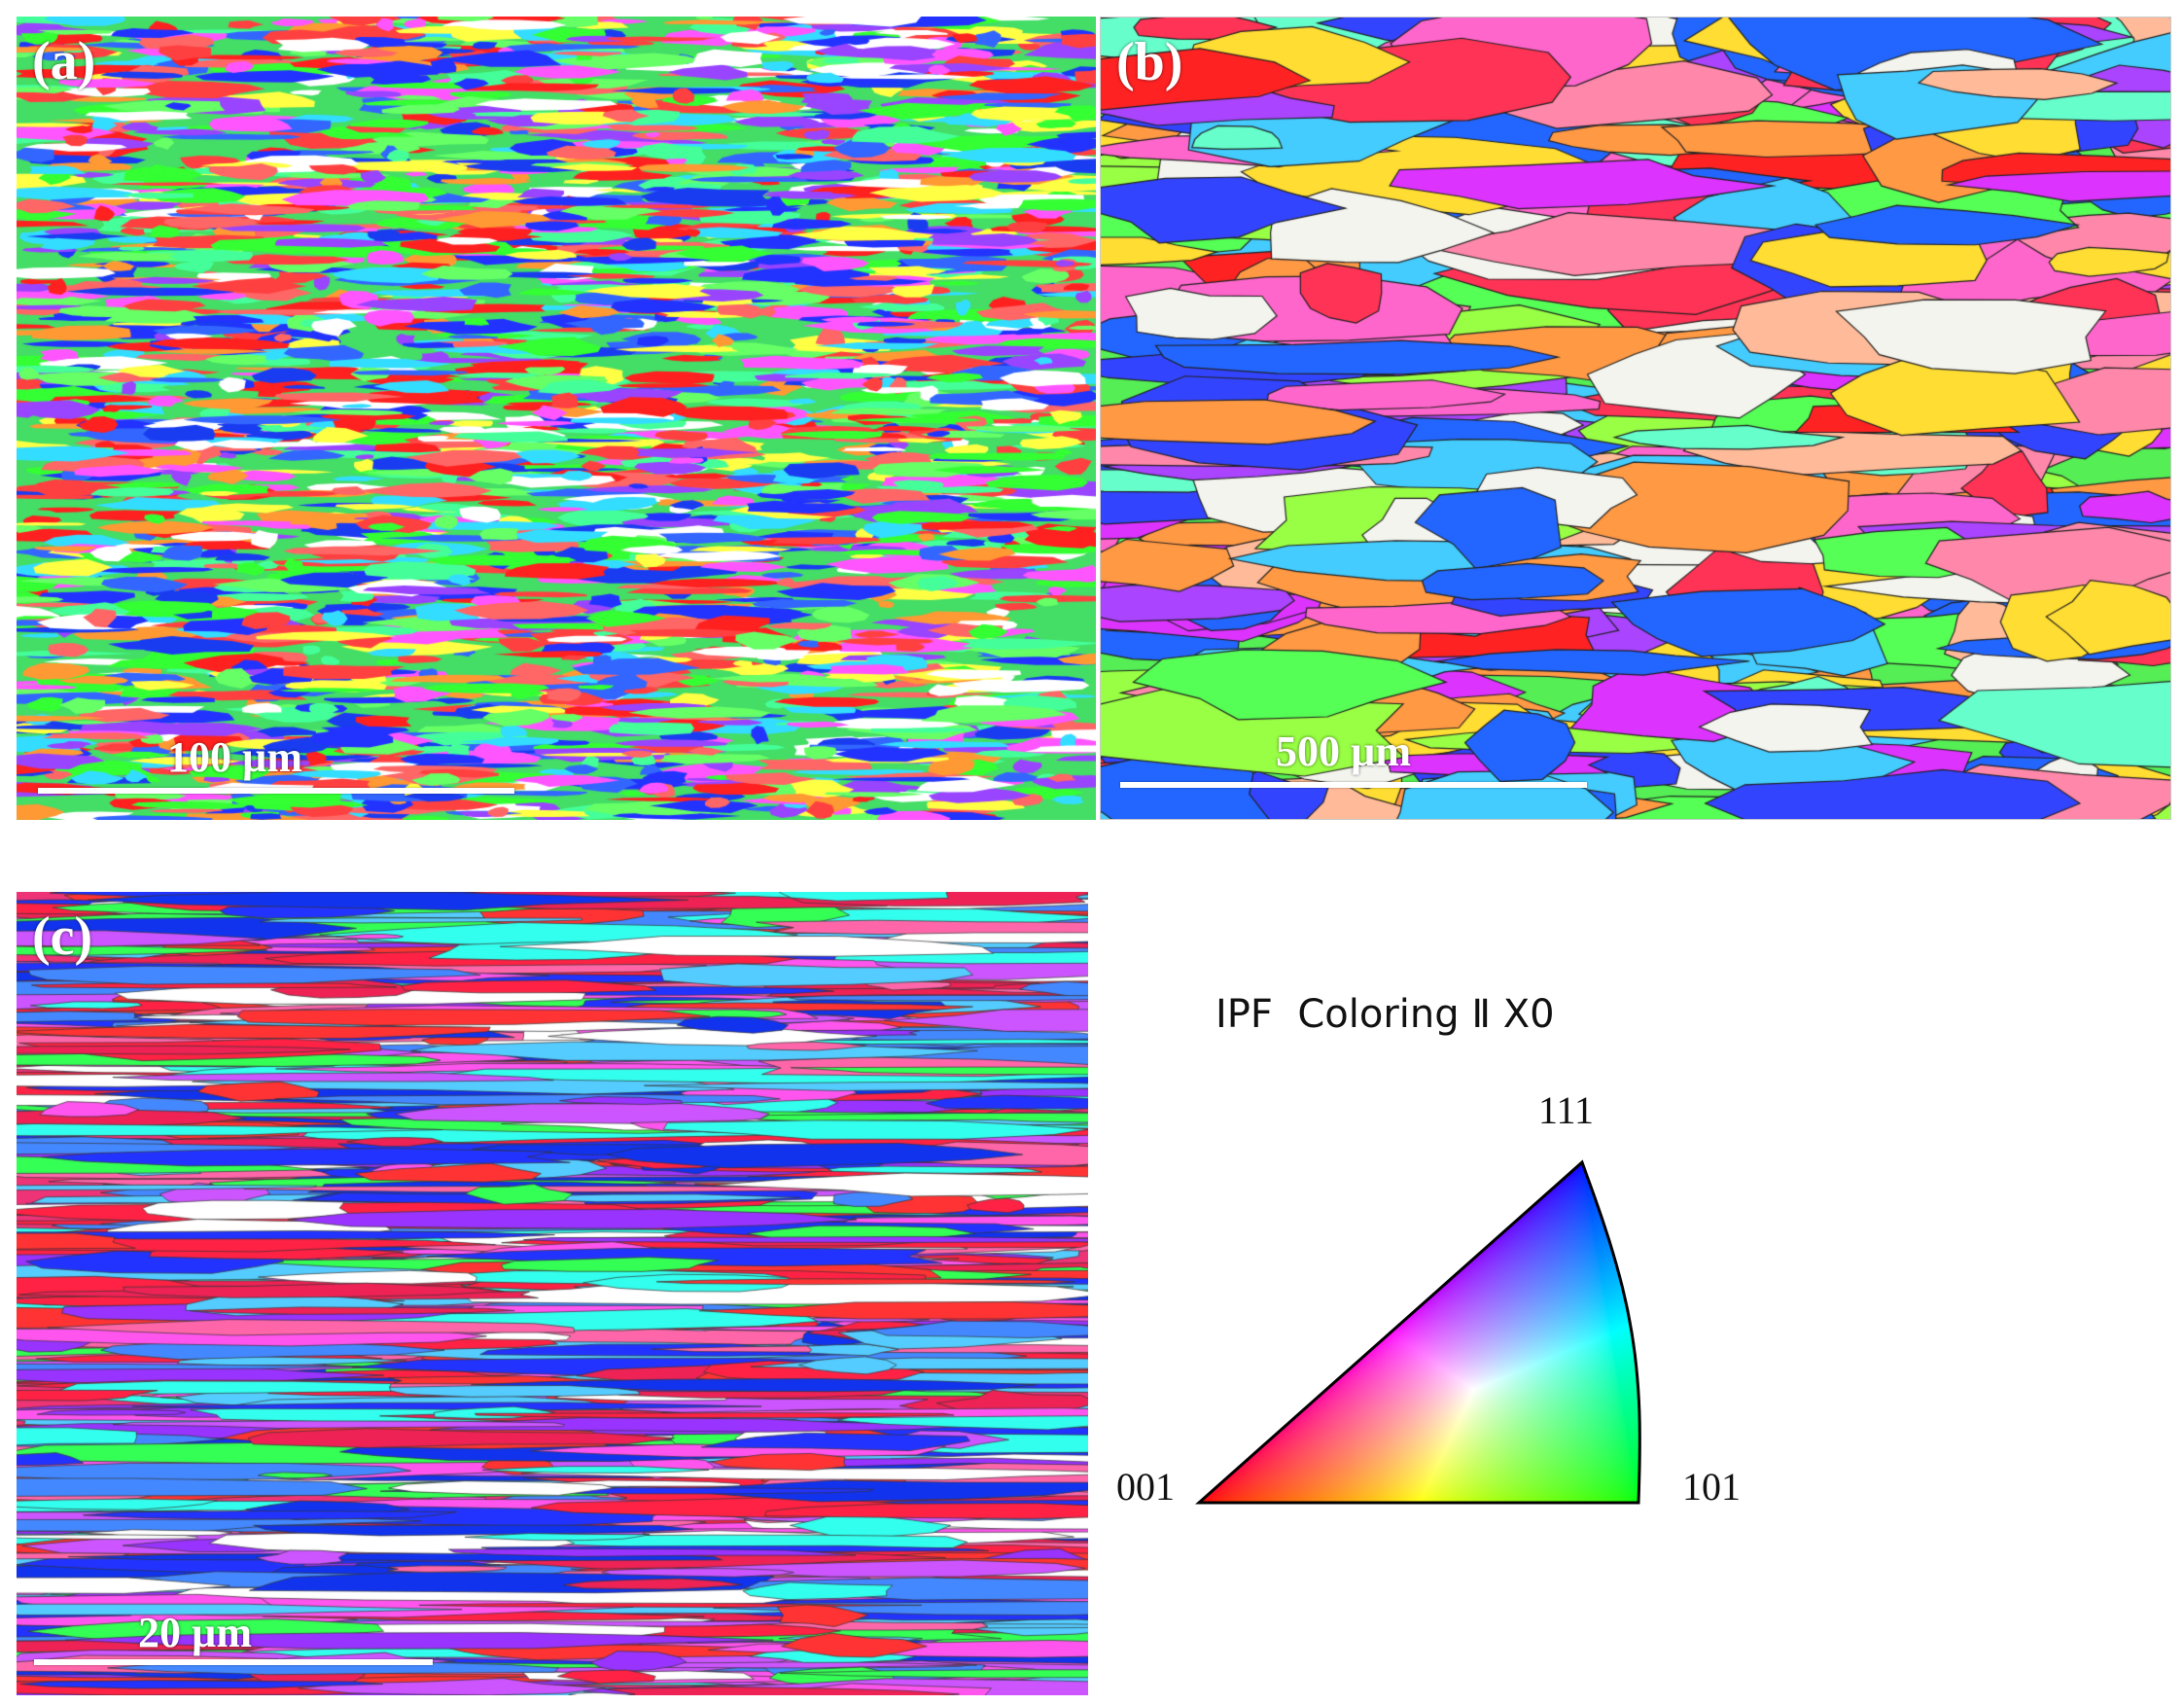 Image resolution: width=2184 pixels, height=1705 pixels. What do you see at coordinates (1353, 785) in the screenshot?
I see `scale-bar-b` at bounding box center [1353, 785].